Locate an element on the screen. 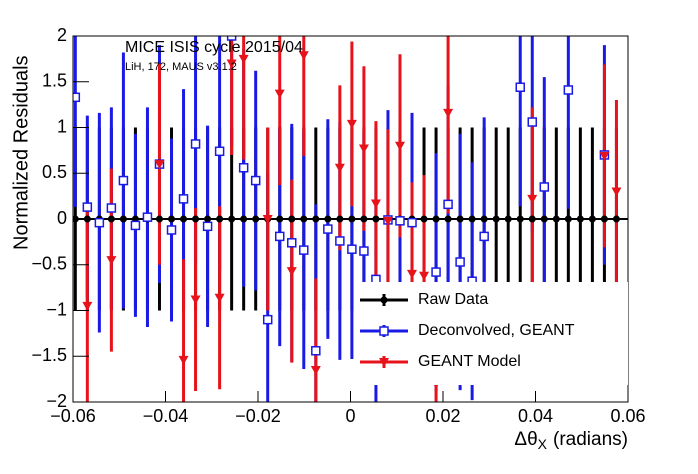 Image resolution: width=698 pixels, height=474 pixels. x-tick-label: 0.02 is located at coordinates (442, 416).